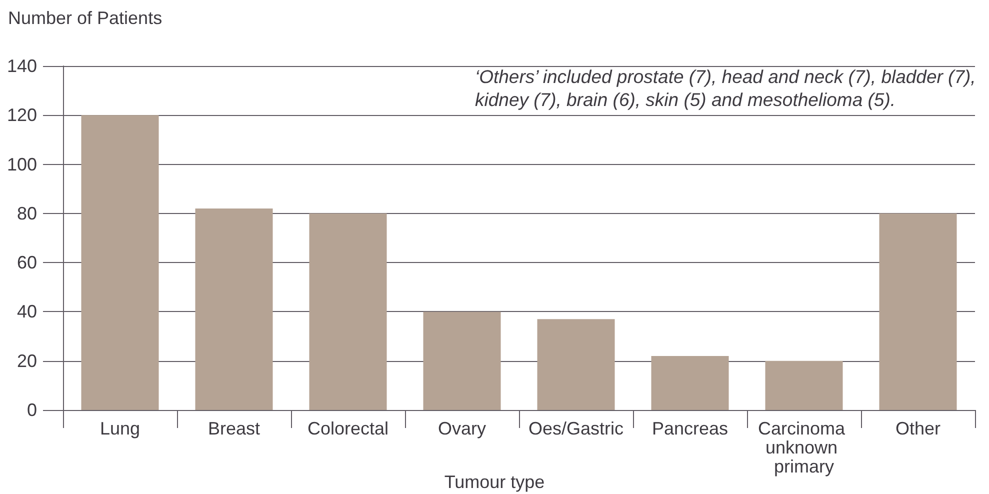 This screenshot has width=989, height=494. Describe the element at coordinates (21, 164) in the screenshot. I see `y-tick-label: 100` at that location.